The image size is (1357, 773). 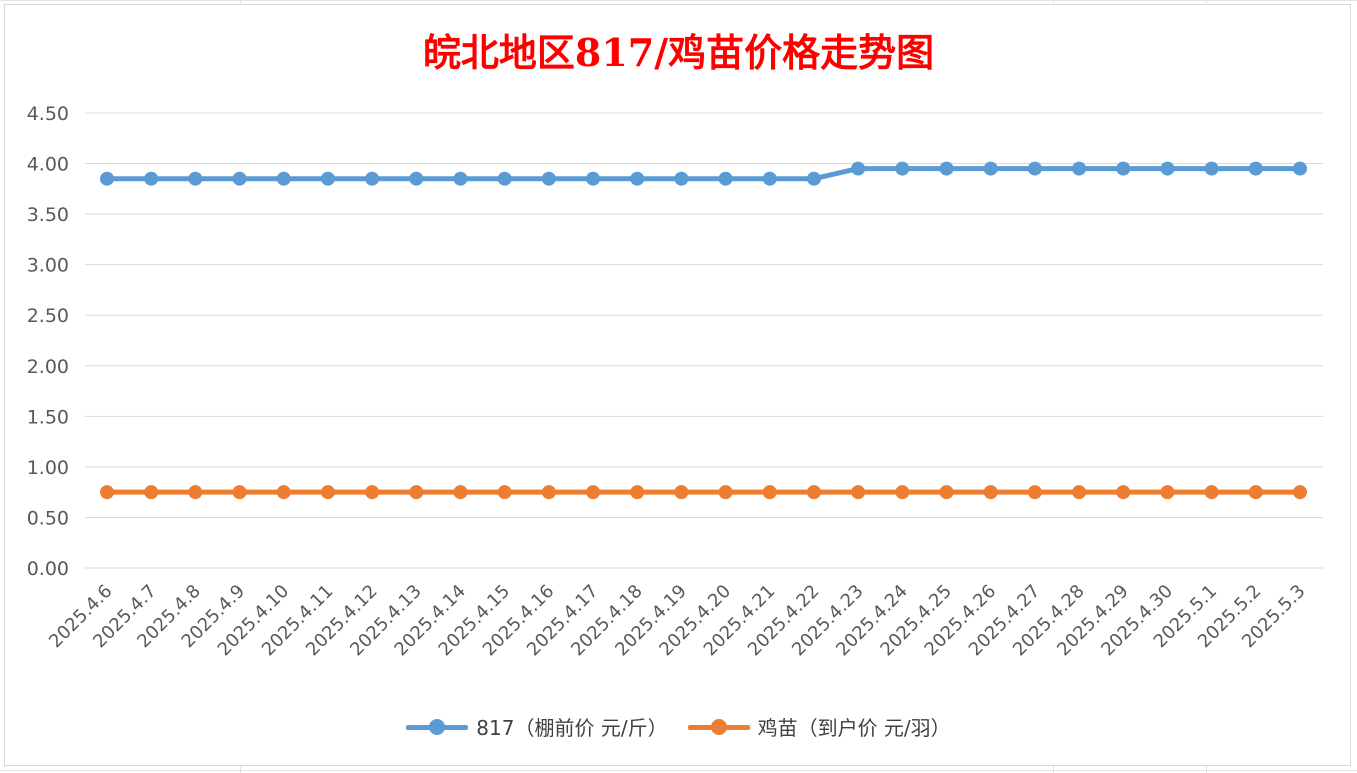 I want to click on y-tick-label: 2.50, so click(x=48, y=316).